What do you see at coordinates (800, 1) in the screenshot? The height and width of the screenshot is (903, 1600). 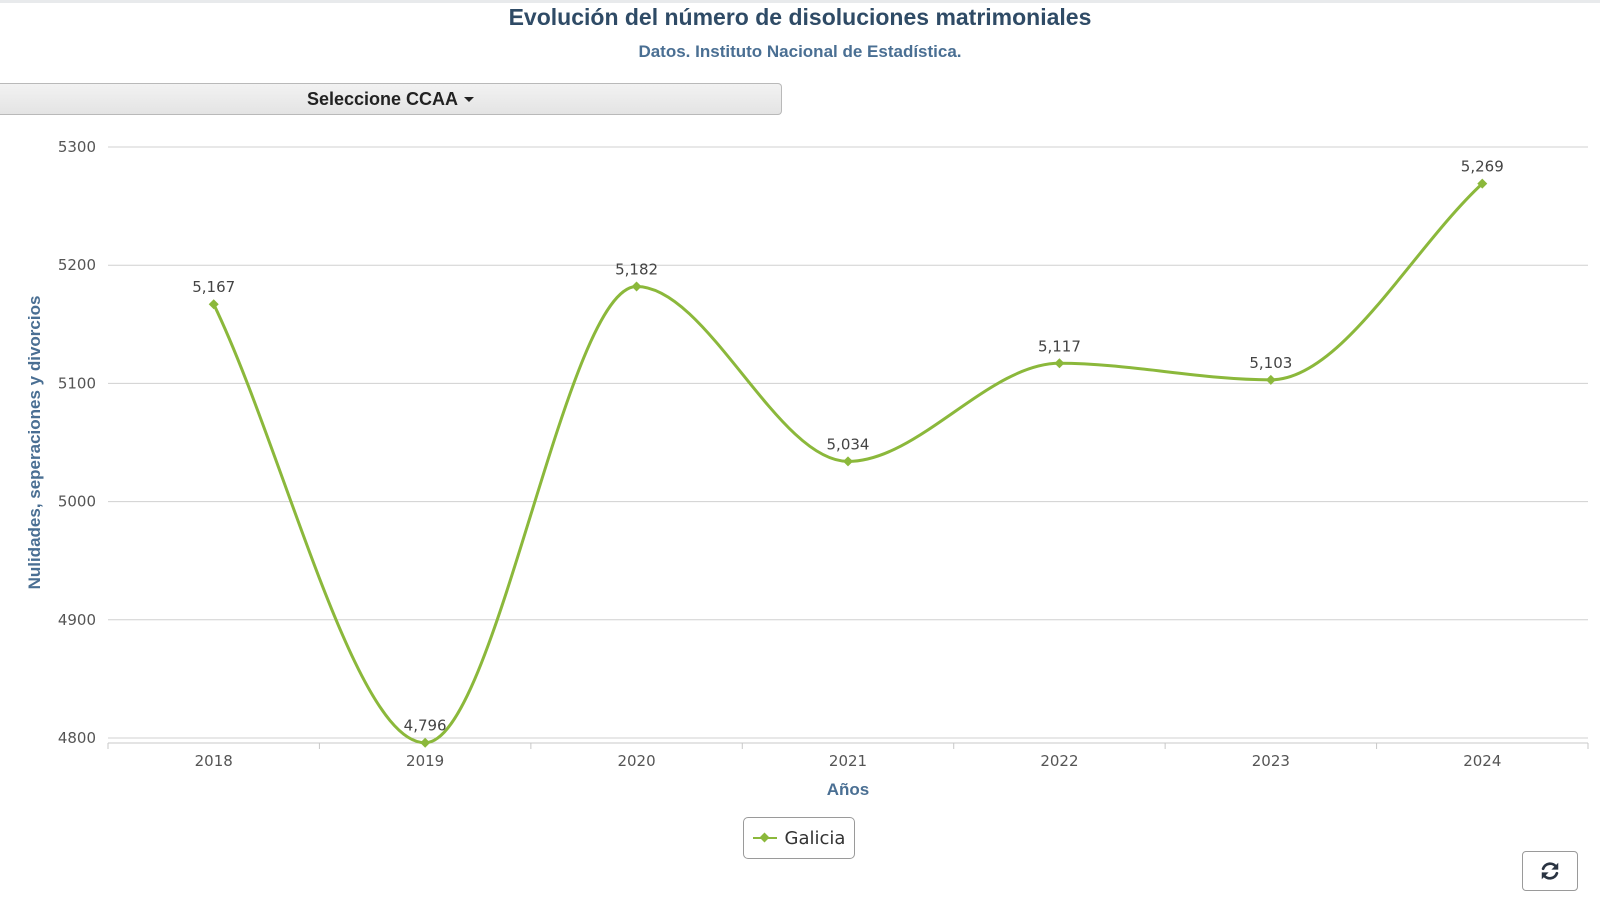 I see `top-divider` at bounding box center [800, 1].